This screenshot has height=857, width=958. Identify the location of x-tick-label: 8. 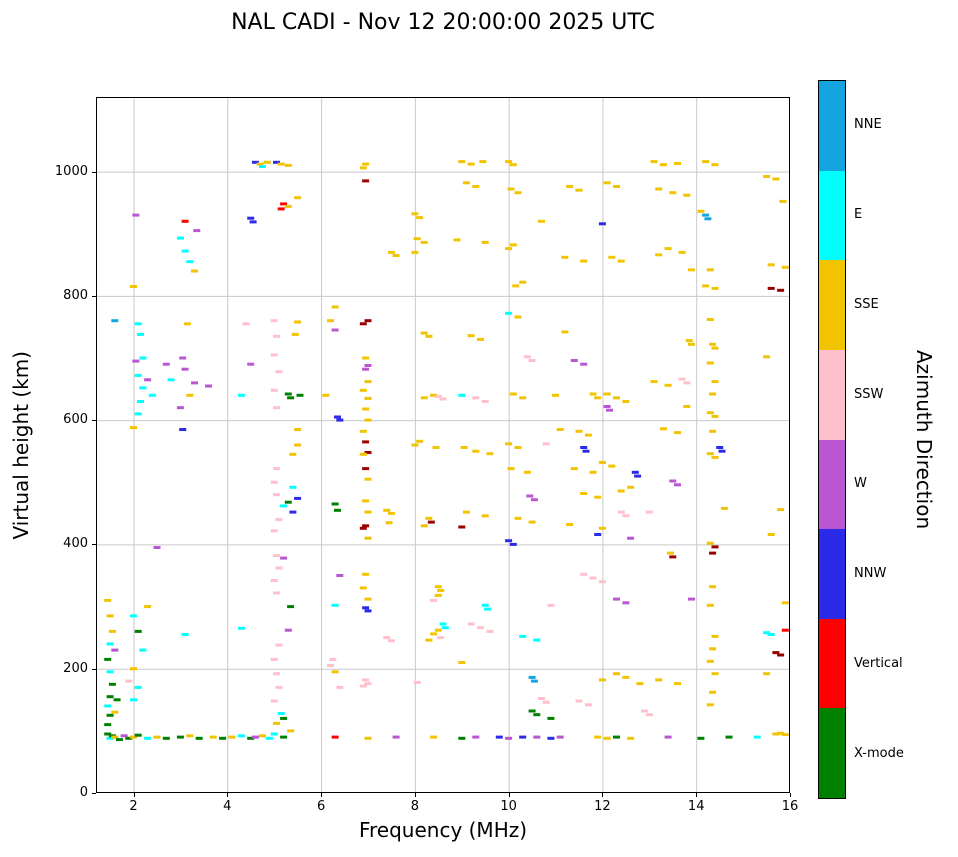
(414, 806).